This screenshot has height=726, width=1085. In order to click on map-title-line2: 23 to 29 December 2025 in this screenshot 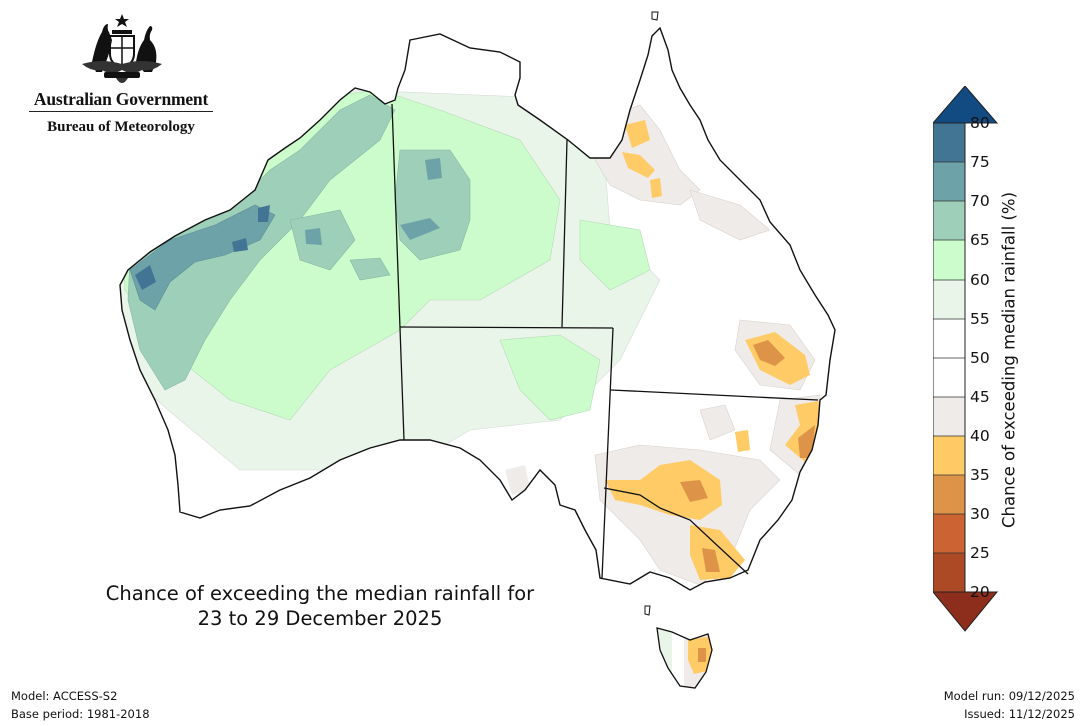, I will do `click(320, 618)`.